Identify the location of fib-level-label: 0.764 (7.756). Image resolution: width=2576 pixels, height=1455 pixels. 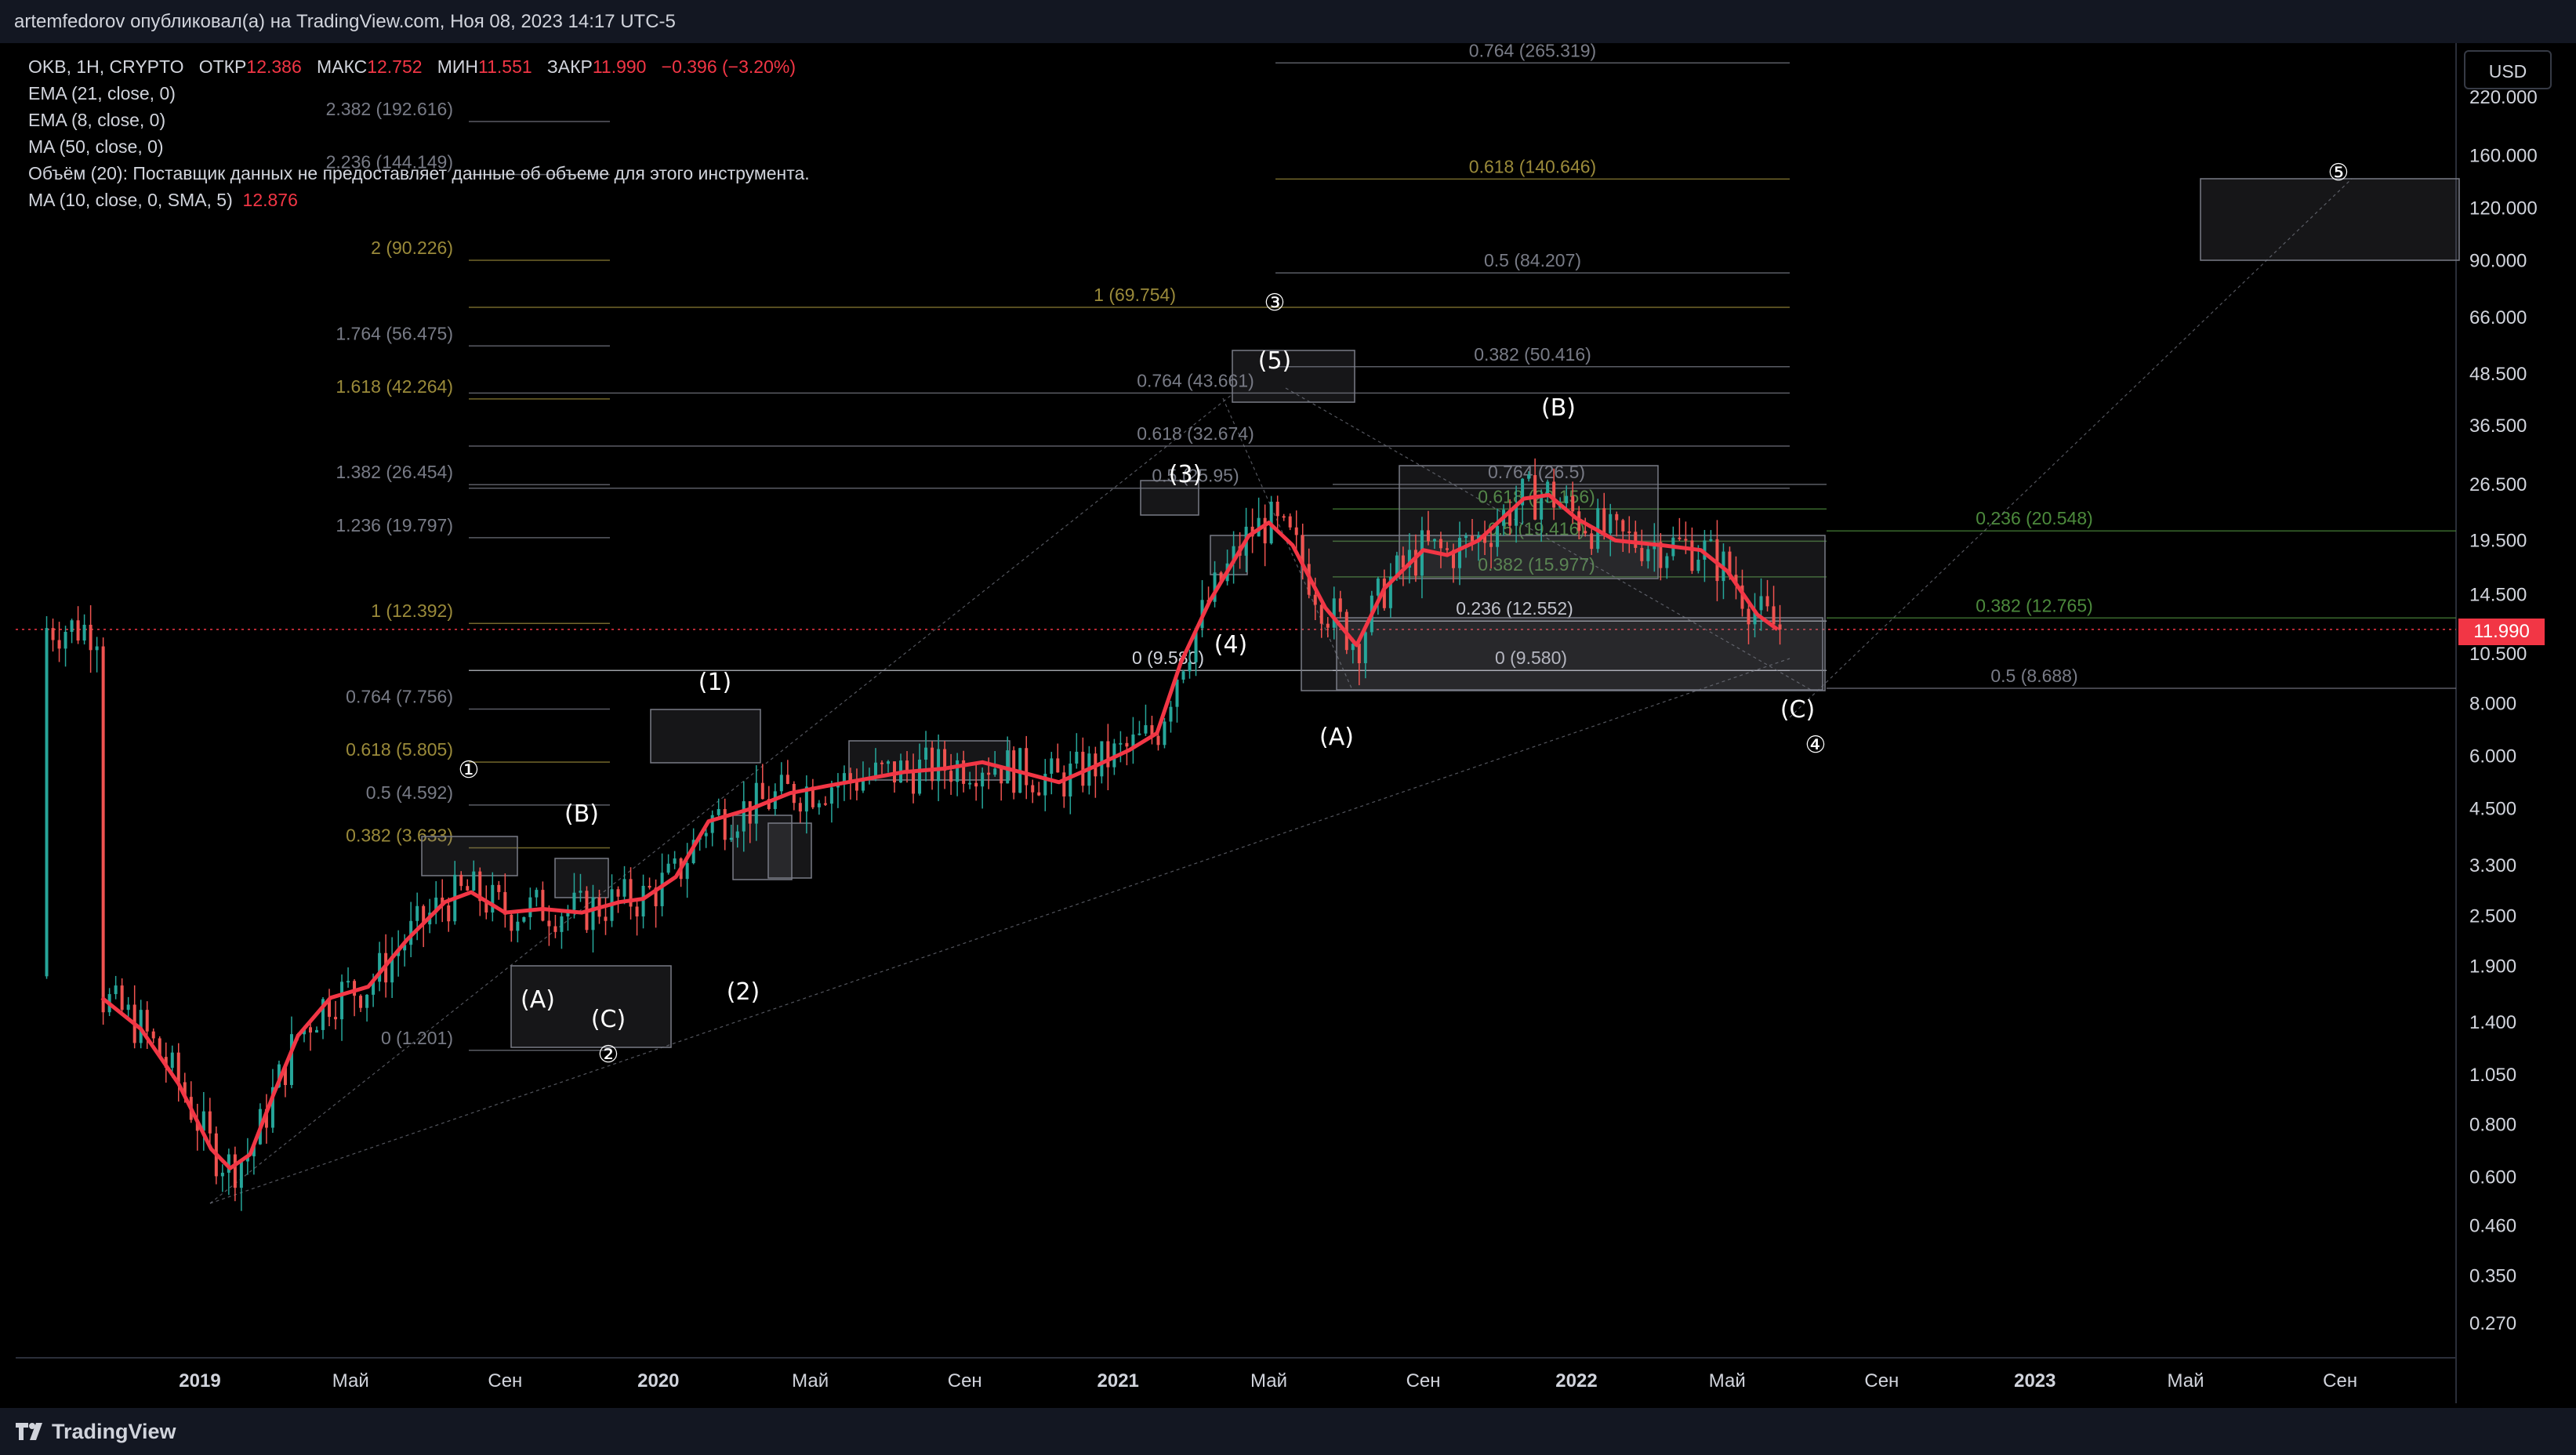
(400, 697).